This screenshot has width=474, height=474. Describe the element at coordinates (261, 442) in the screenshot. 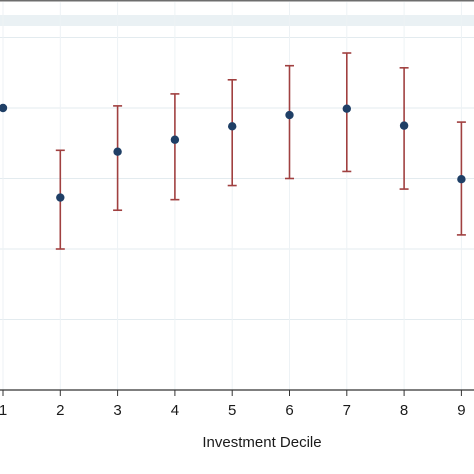

I see `x-axis-title: Investment Decile` at that location.